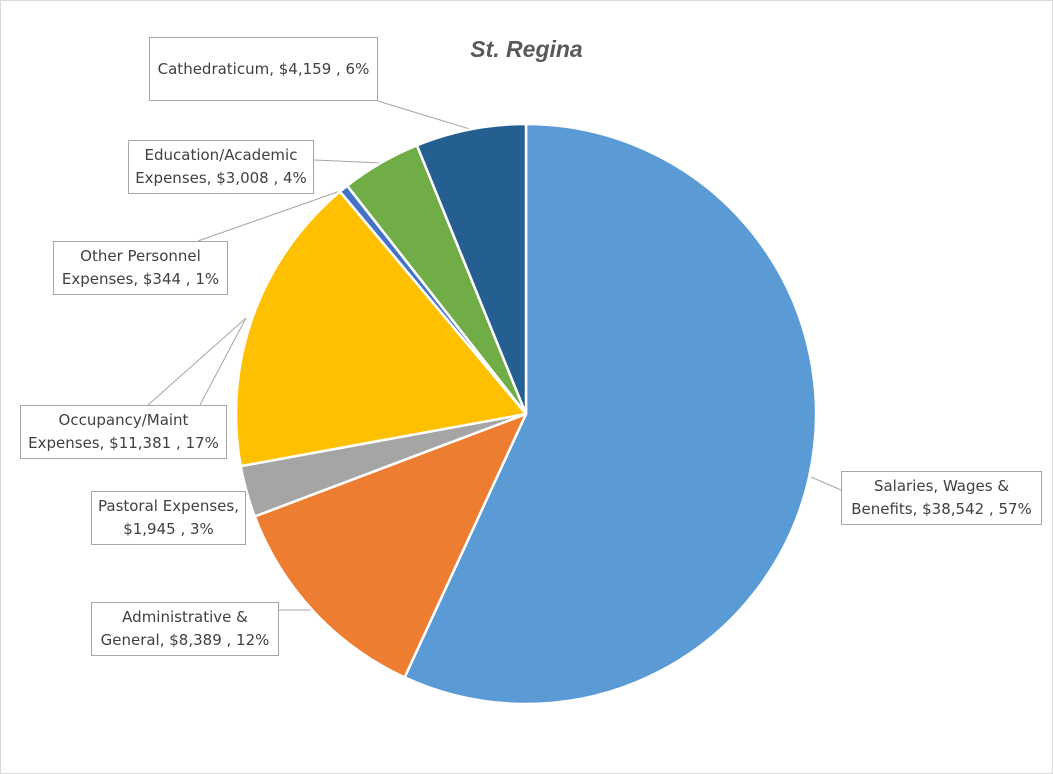 This screenshot has height=774, width=1053. Describe the element at coordinates (221, 167) in the screenshot. I see `data-label-education: Education/Academic Expenses, $3,008 , 4%` at that location.